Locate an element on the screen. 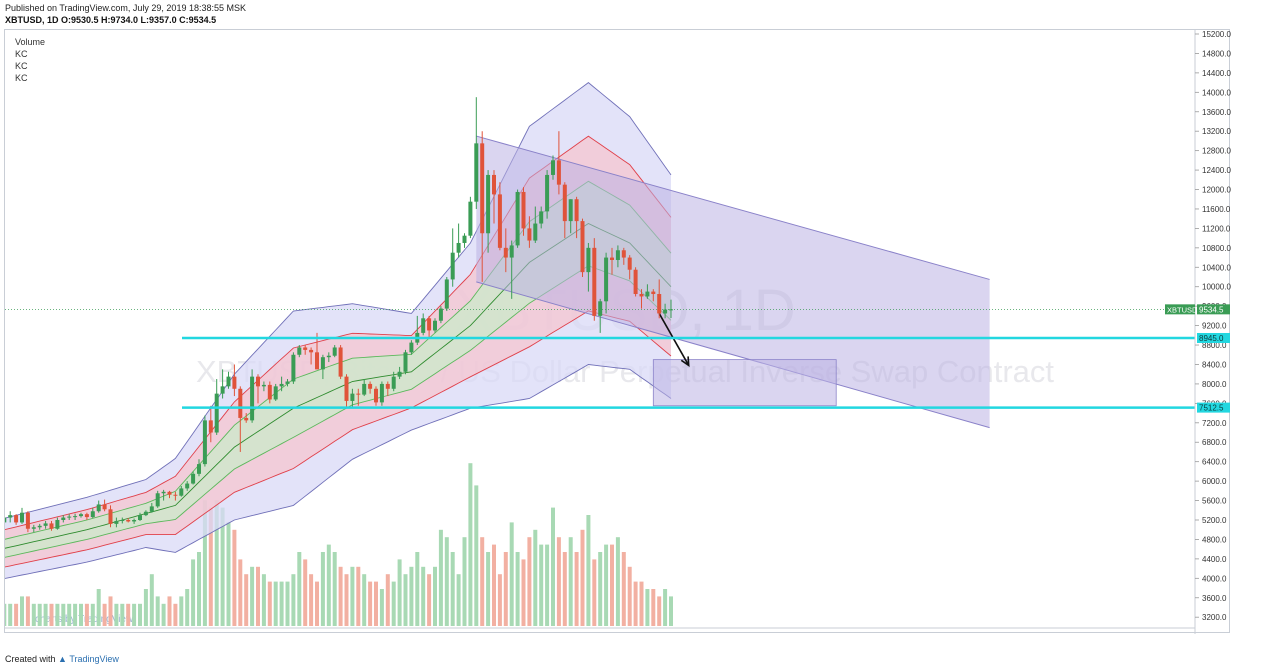 The image size is (1280, 671). x-tick-label: 10 is located at coordinates (741, 633).